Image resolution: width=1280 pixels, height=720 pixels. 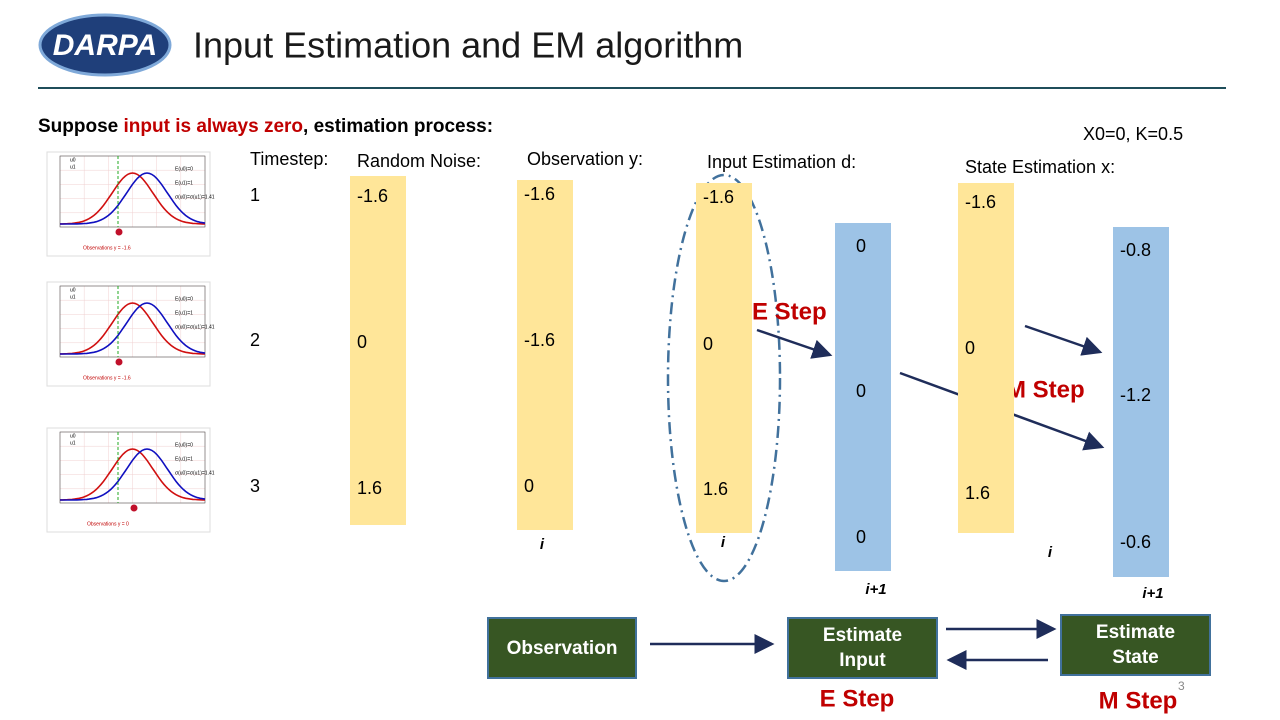 I want to click on column-value: -0.8, so click(x=1135, y=250).